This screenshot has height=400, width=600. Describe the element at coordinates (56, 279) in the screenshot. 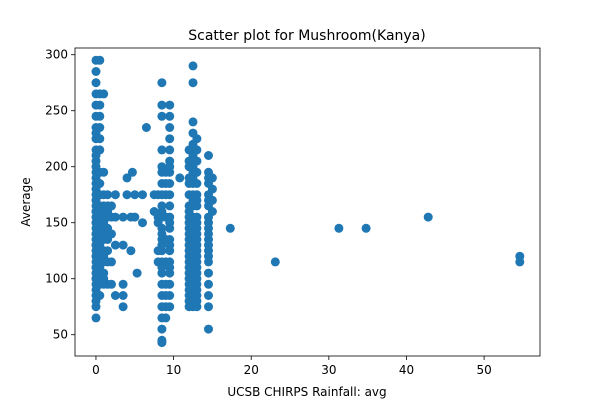

I see `y-tick-label: 100` at that location.